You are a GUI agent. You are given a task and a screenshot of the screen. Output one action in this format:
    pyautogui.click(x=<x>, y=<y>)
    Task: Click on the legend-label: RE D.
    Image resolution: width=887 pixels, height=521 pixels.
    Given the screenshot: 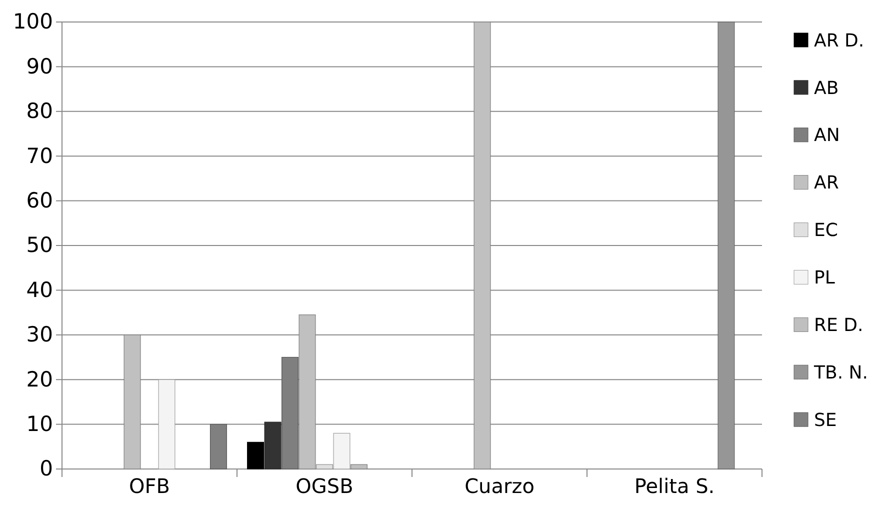 What is the action you would take?
    pyautogui.click(x=839, y=325)
    